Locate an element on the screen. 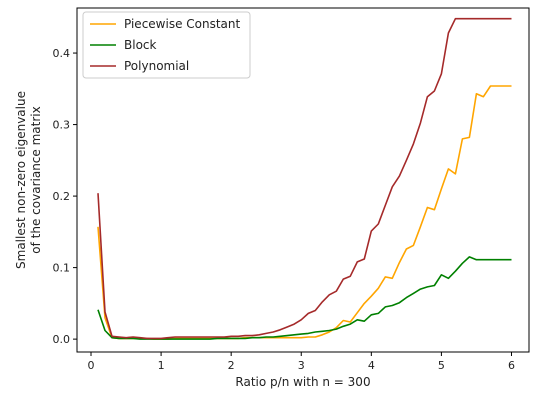 The height and width of the screenshot is (394, 533). y-axis-ticks: 0.0 0.1 0.2 0.3 0.4 is located at coordinates (65, 196).